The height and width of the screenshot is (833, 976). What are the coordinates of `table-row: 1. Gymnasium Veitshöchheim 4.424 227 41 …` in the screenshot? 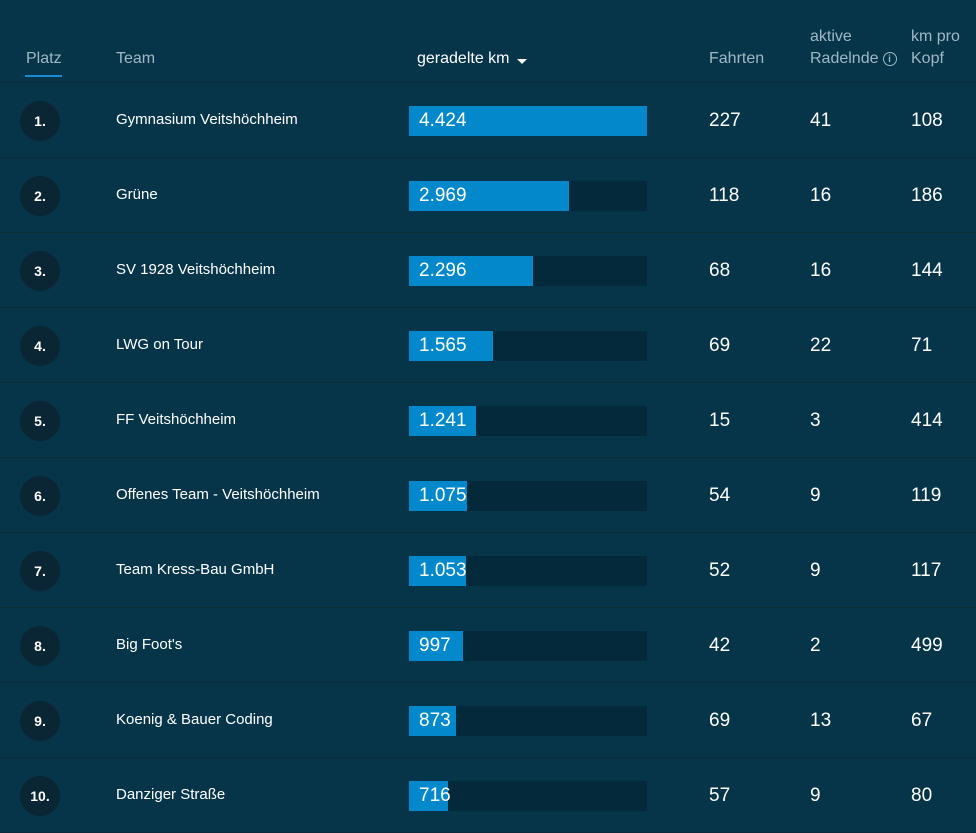 It's located at (488, 120).